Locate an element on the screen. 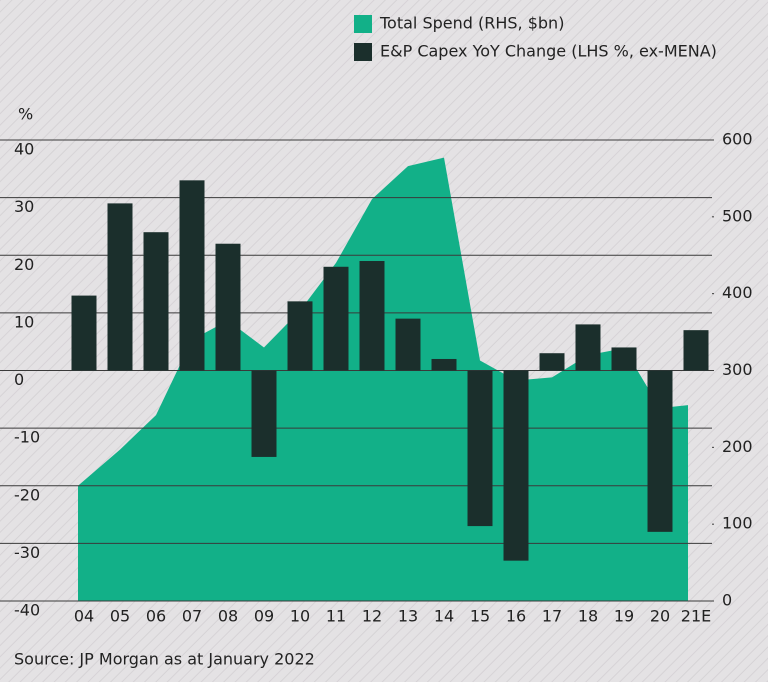  x-tick-label: 04 is located at coordinates (84, 616).